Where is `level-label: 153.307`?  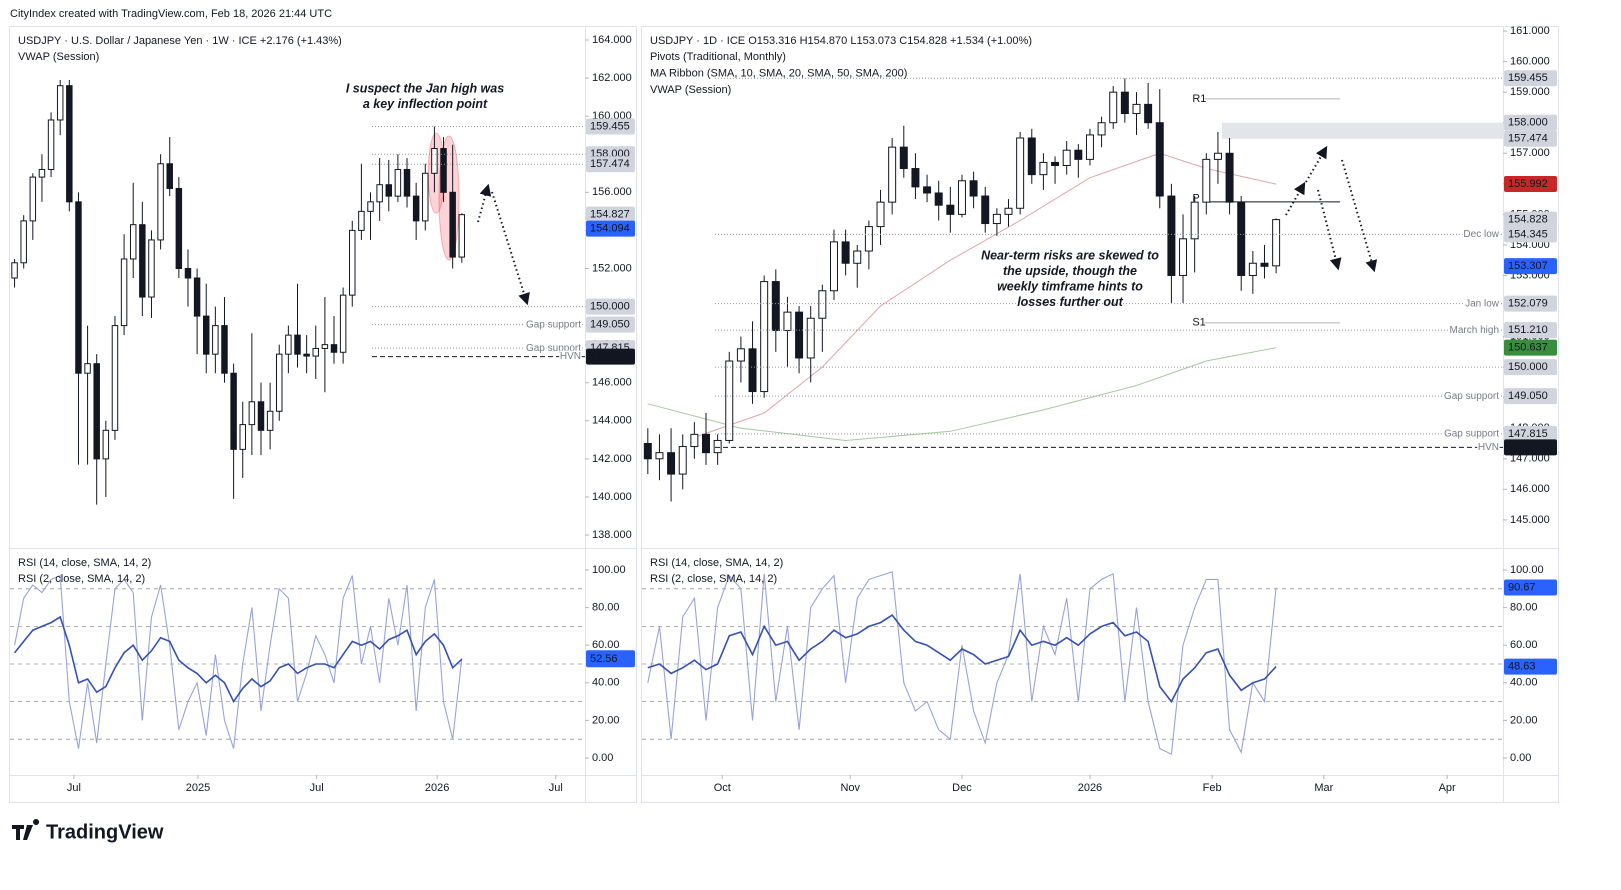
level-label: 153.307 is located at coordinates (1528, 266).